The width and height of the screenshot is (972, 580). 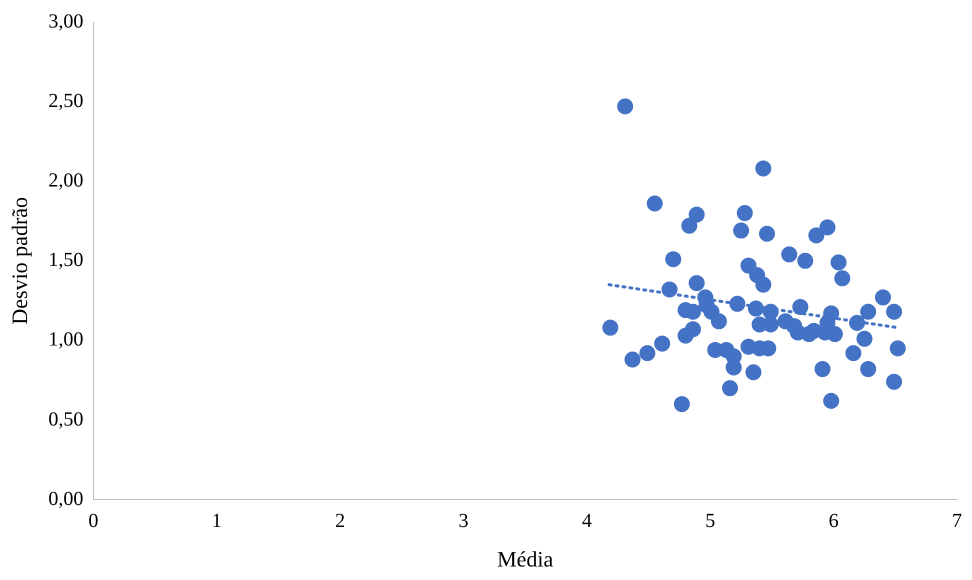 What do you see at coordinates (66, 339) in the screenshot?
I see `y-tick-label: 1,00` at bounding box center [66, 339].